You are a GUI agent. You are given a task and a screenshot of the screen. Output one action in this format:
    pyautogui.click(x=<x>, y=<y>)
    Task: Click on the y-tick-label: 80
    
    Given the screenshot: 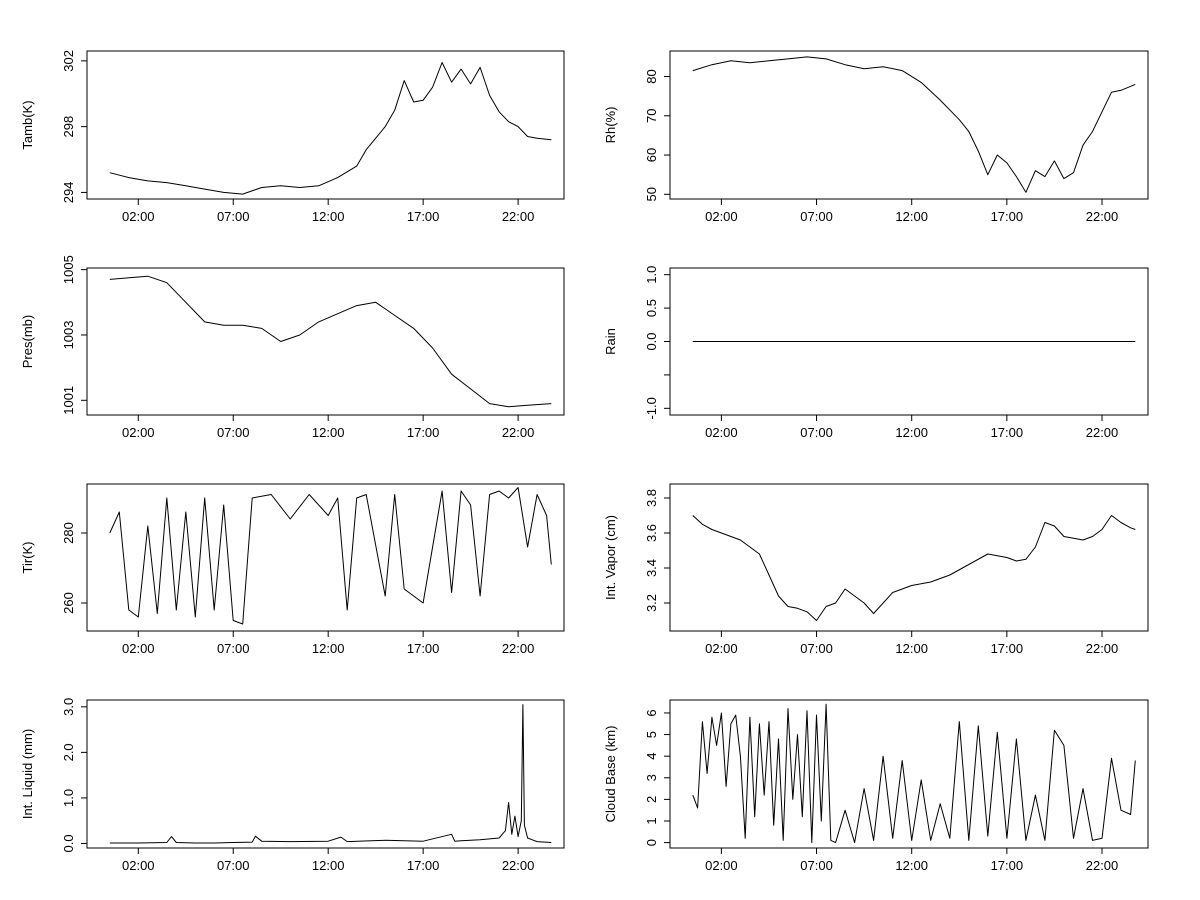 What is the action you would take?
    pyautogui.click(x=651, y=76)
    